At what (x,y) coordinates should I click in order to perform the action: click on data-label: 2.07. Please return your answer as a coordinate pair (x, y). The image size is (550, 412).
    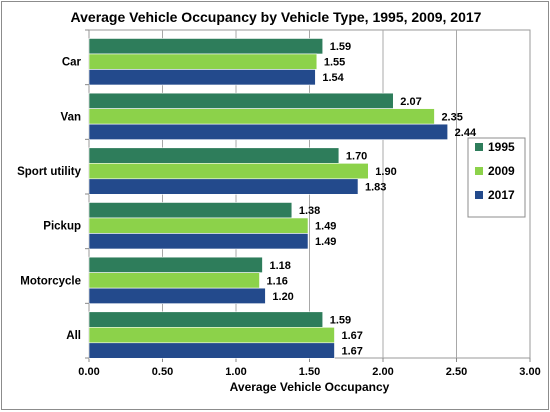
    Looking at the image, I should click on (410, 102).